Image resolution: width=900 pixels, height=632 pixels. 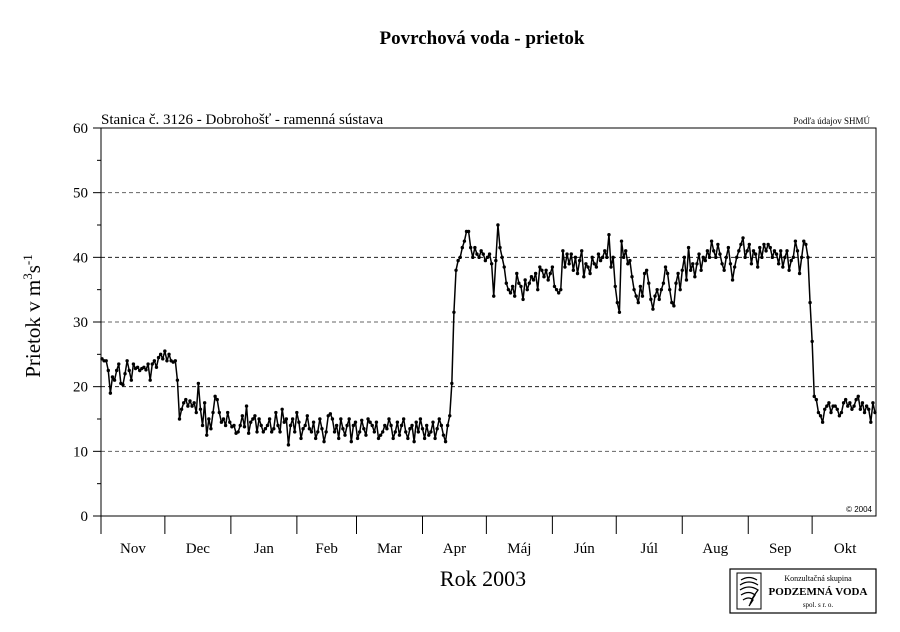 I want to click on x-axis-label: Rok 2003, so click(x=483, y=578).